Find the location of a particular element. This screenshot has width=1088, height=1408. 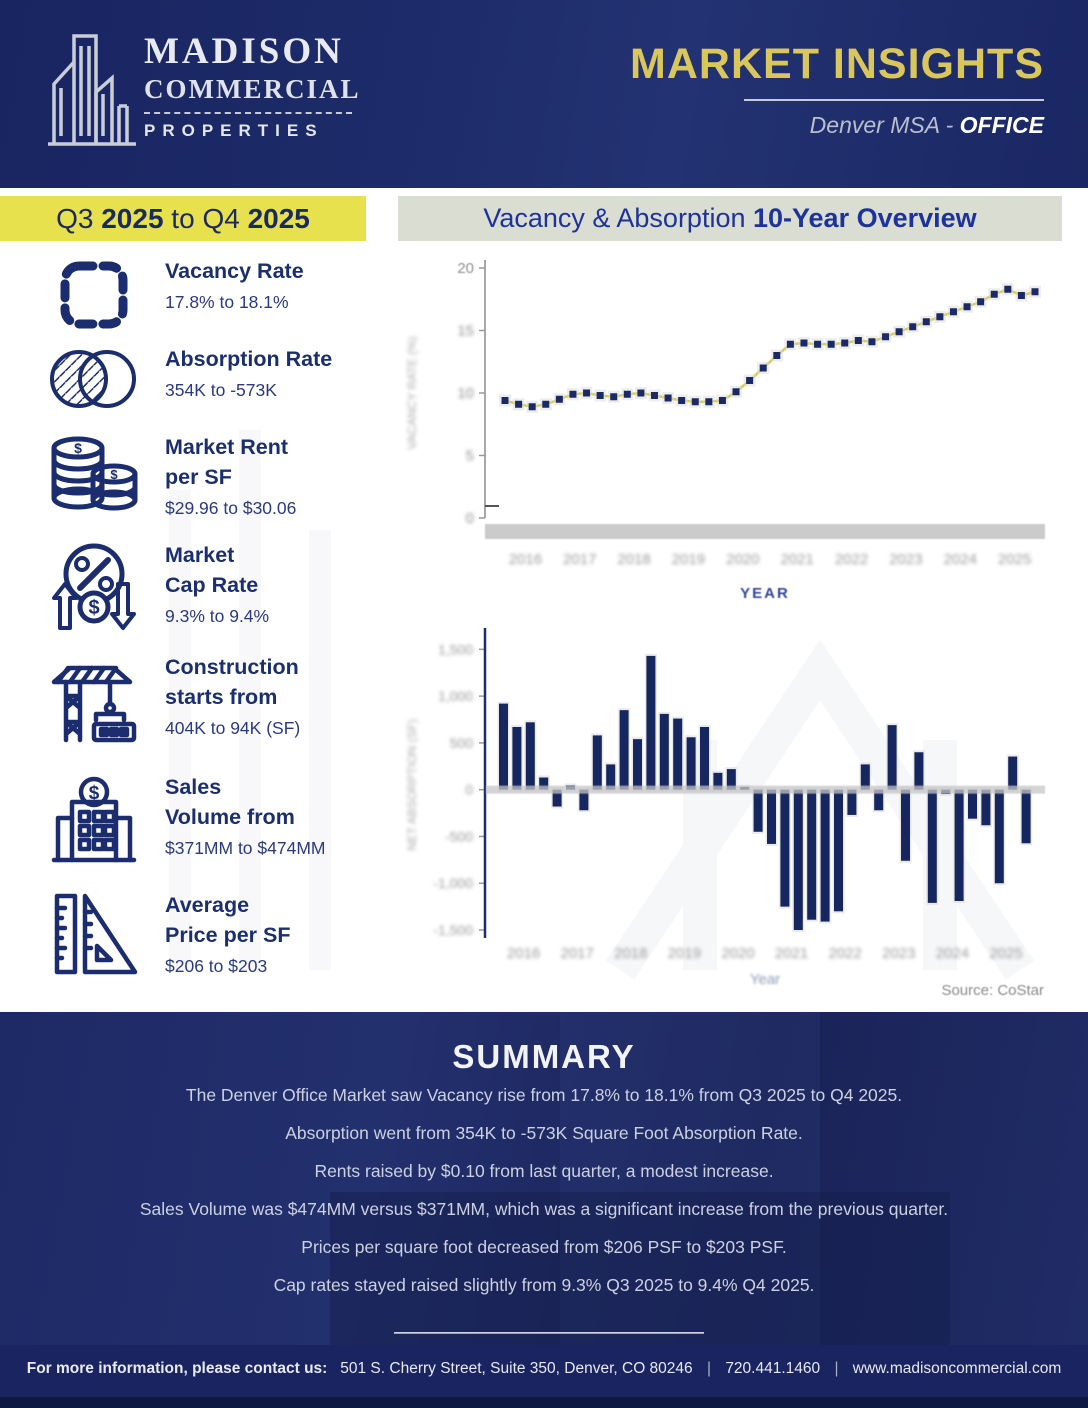

bottom-strip is located at coordinates (544, 1402).